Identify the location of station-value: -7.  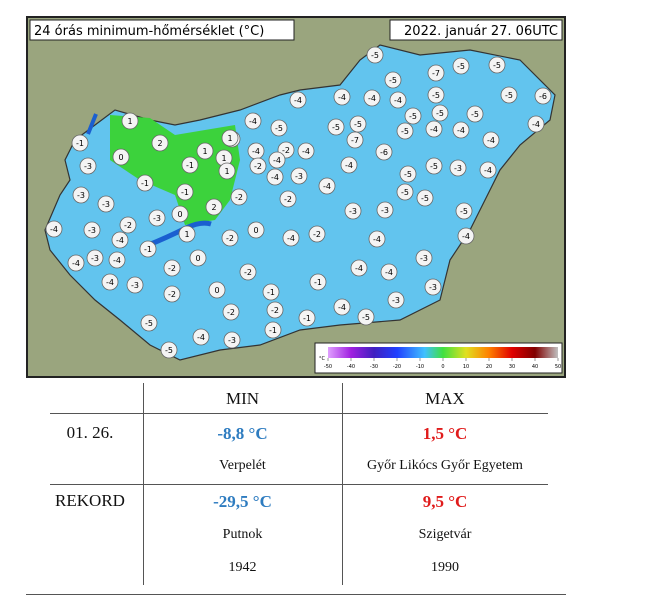
(436, 73).